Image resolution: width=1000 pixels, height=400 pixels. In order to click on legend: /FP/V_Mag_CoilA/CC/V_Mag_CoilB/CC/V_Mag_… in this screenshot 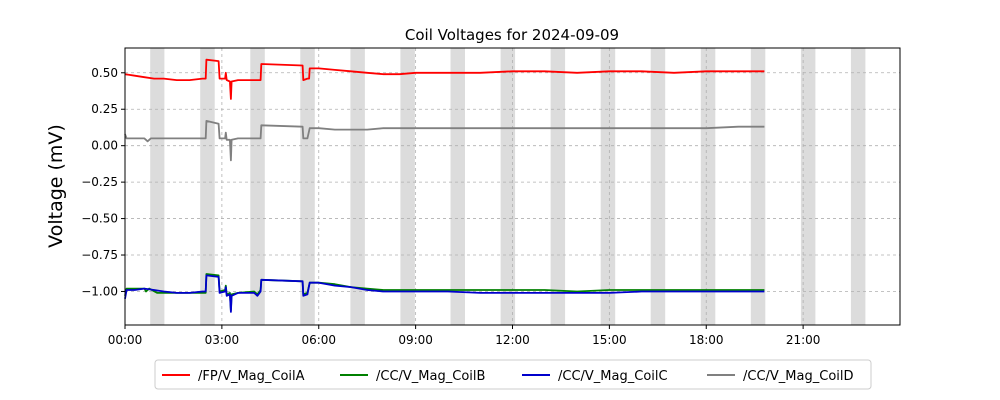, I will do `click(513, 374)`.